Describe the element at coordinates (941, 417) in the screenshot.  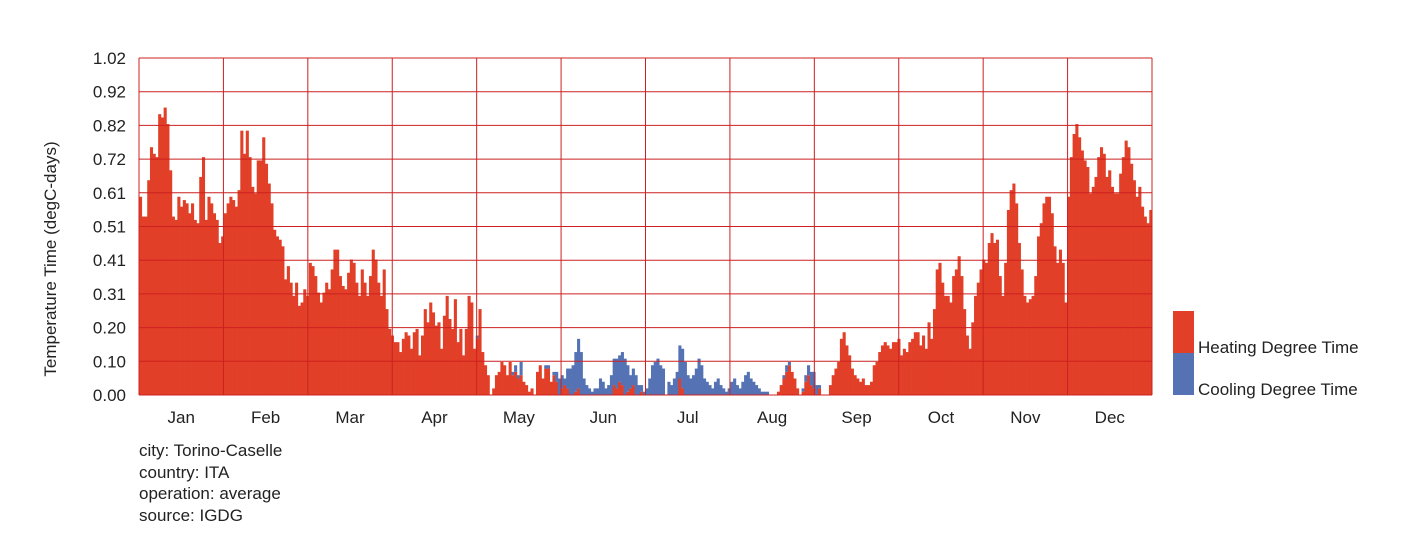
I see `x-tick-label: Oct` at that location.